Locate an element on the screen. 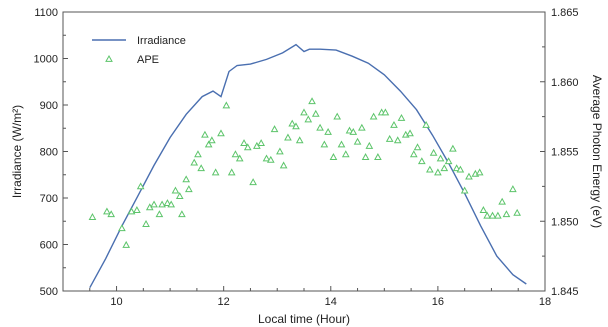  legend-ape-swatch is located at coordinates (109, 58).